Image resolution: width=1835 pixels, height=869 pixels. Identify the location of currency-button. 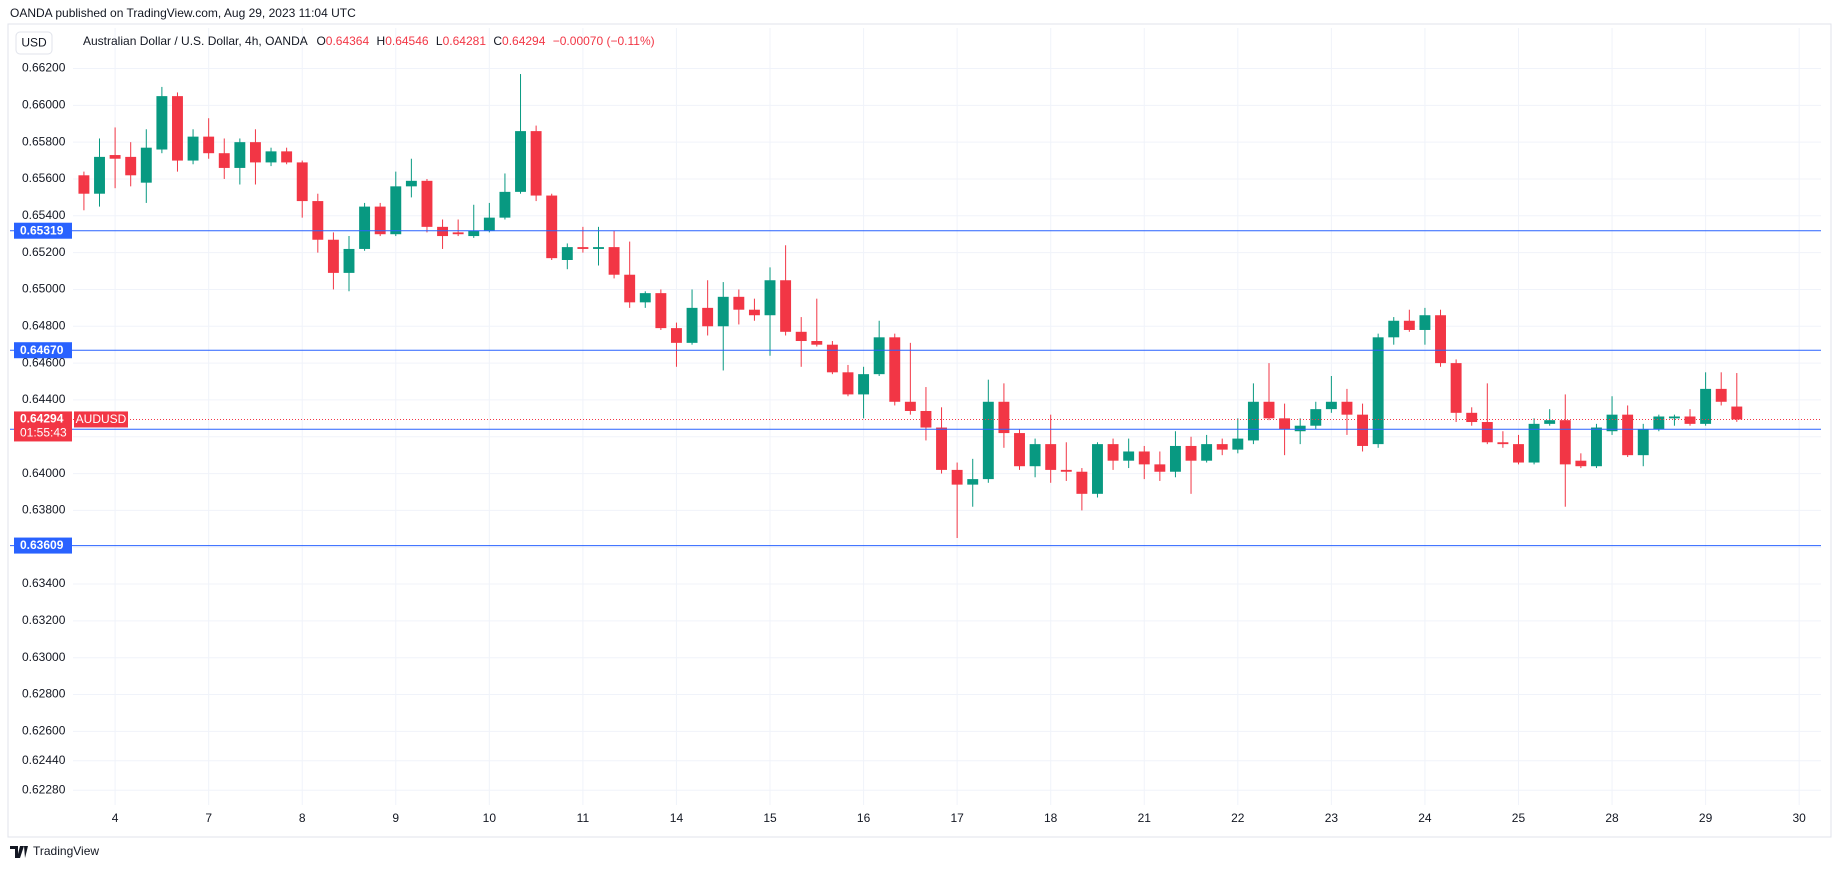
(34, 43).